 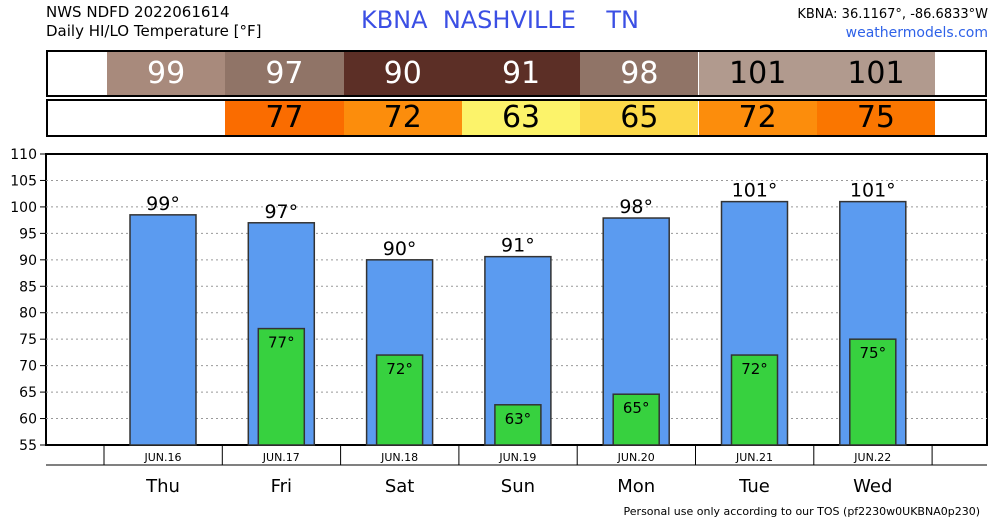 I want to click on y-tick-label: 60, so click(x=28, y=420).